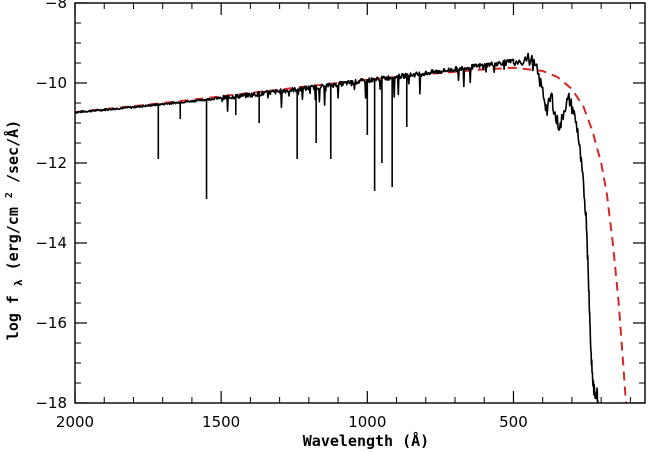 This screenshot has height=452, width=652. What do you see at coordinates (12, 151) in the screenshot?
I see `y-axis-label-suffix: /sec/Å)` at bounding box center [12, 151].